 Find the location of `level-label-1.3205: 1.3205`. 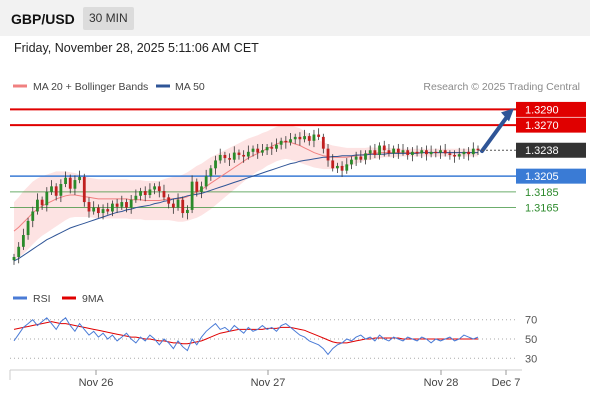

level-label-1.3205: 1.3205 is located at coordinates (542, 177).